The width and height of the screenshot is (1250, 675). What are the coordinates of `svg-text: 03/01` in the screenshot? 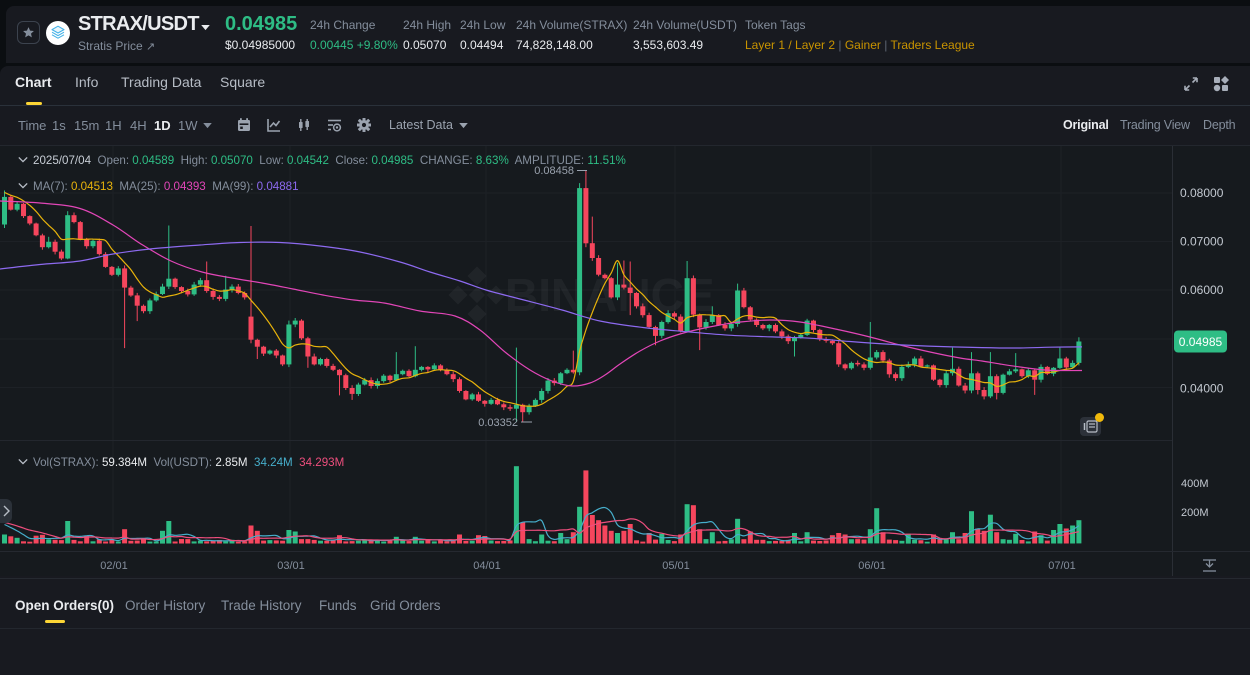 It's located at (291, 566).